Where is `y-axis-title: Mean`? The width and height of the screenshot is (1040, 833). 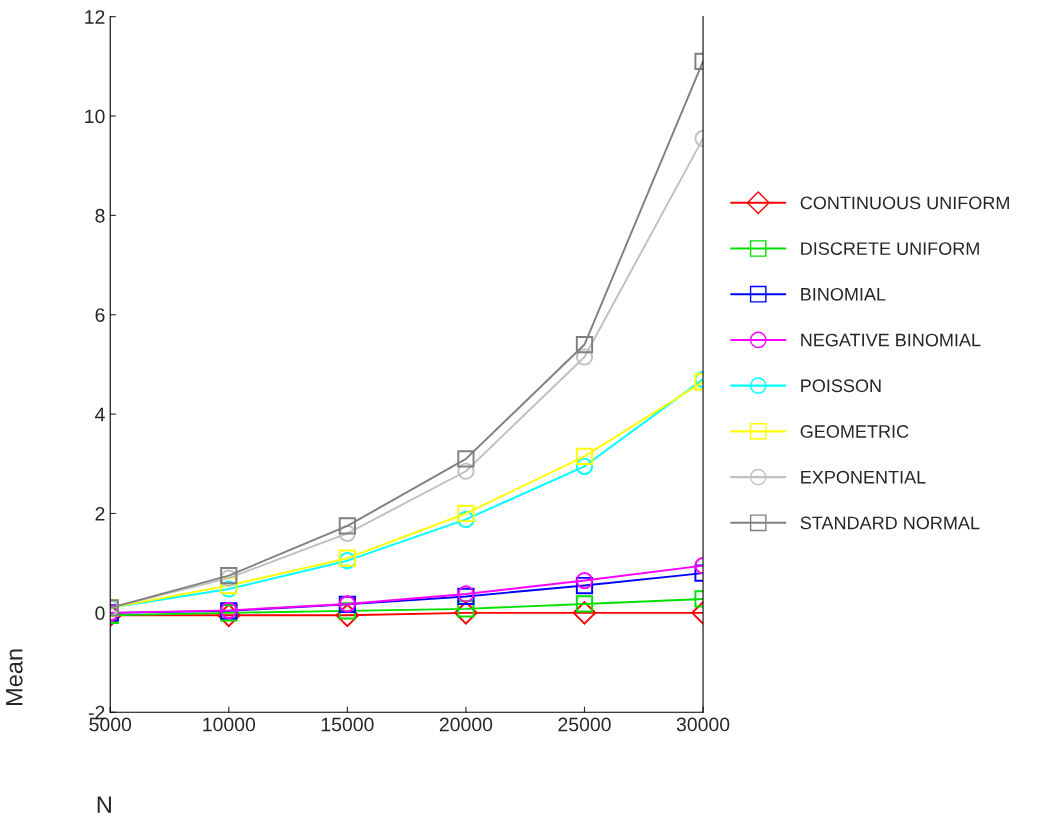
y-axis-title: Mean is located at coordinates (14, 677).